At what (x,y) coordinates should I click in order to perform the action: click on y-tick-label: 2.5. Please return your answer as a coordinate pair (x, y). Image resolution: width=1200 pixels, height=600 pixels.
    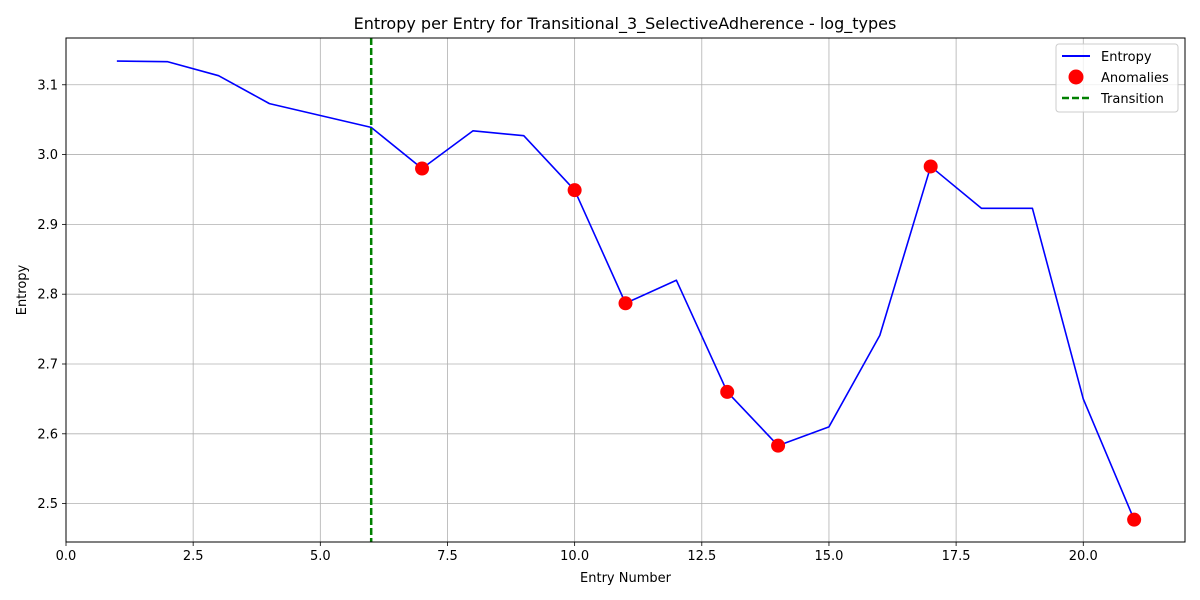
    Looking at the image, I should click on (47, 504).